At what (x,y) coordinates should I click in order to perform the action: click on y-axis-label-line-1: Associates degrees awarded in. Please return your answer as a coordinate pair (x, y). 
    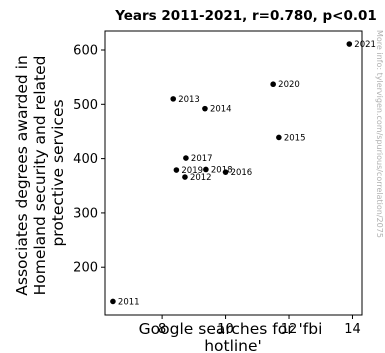
    Looking at the image, I should click on (22, 175).